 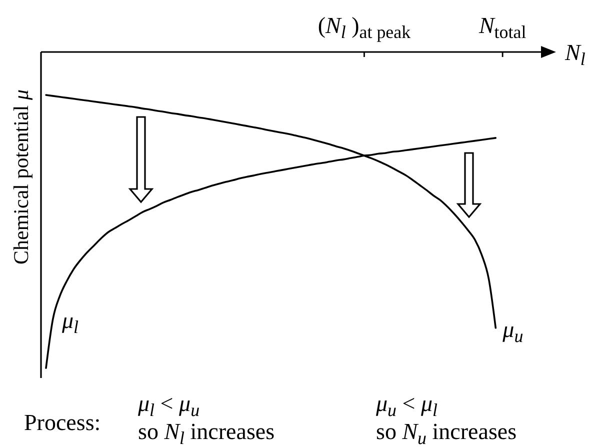 What do you see at coordinates (502, 27) in the screenshot?
I see `x-tick-label: N$_{total}$` at bounding box center [502, 27].